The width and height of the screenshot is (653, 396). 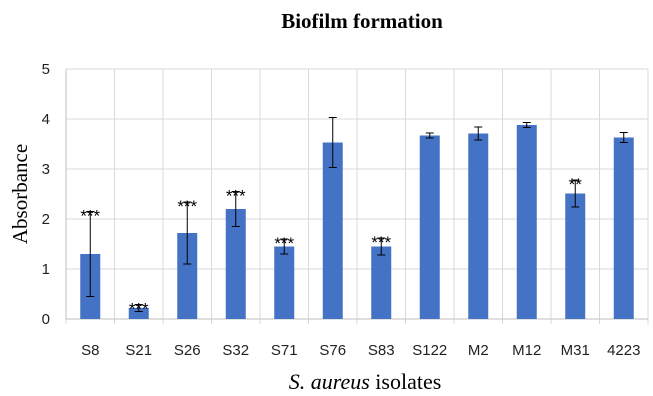 I want to click on x-axis-label-italic: S. aureus, so click(x=329, y=381).